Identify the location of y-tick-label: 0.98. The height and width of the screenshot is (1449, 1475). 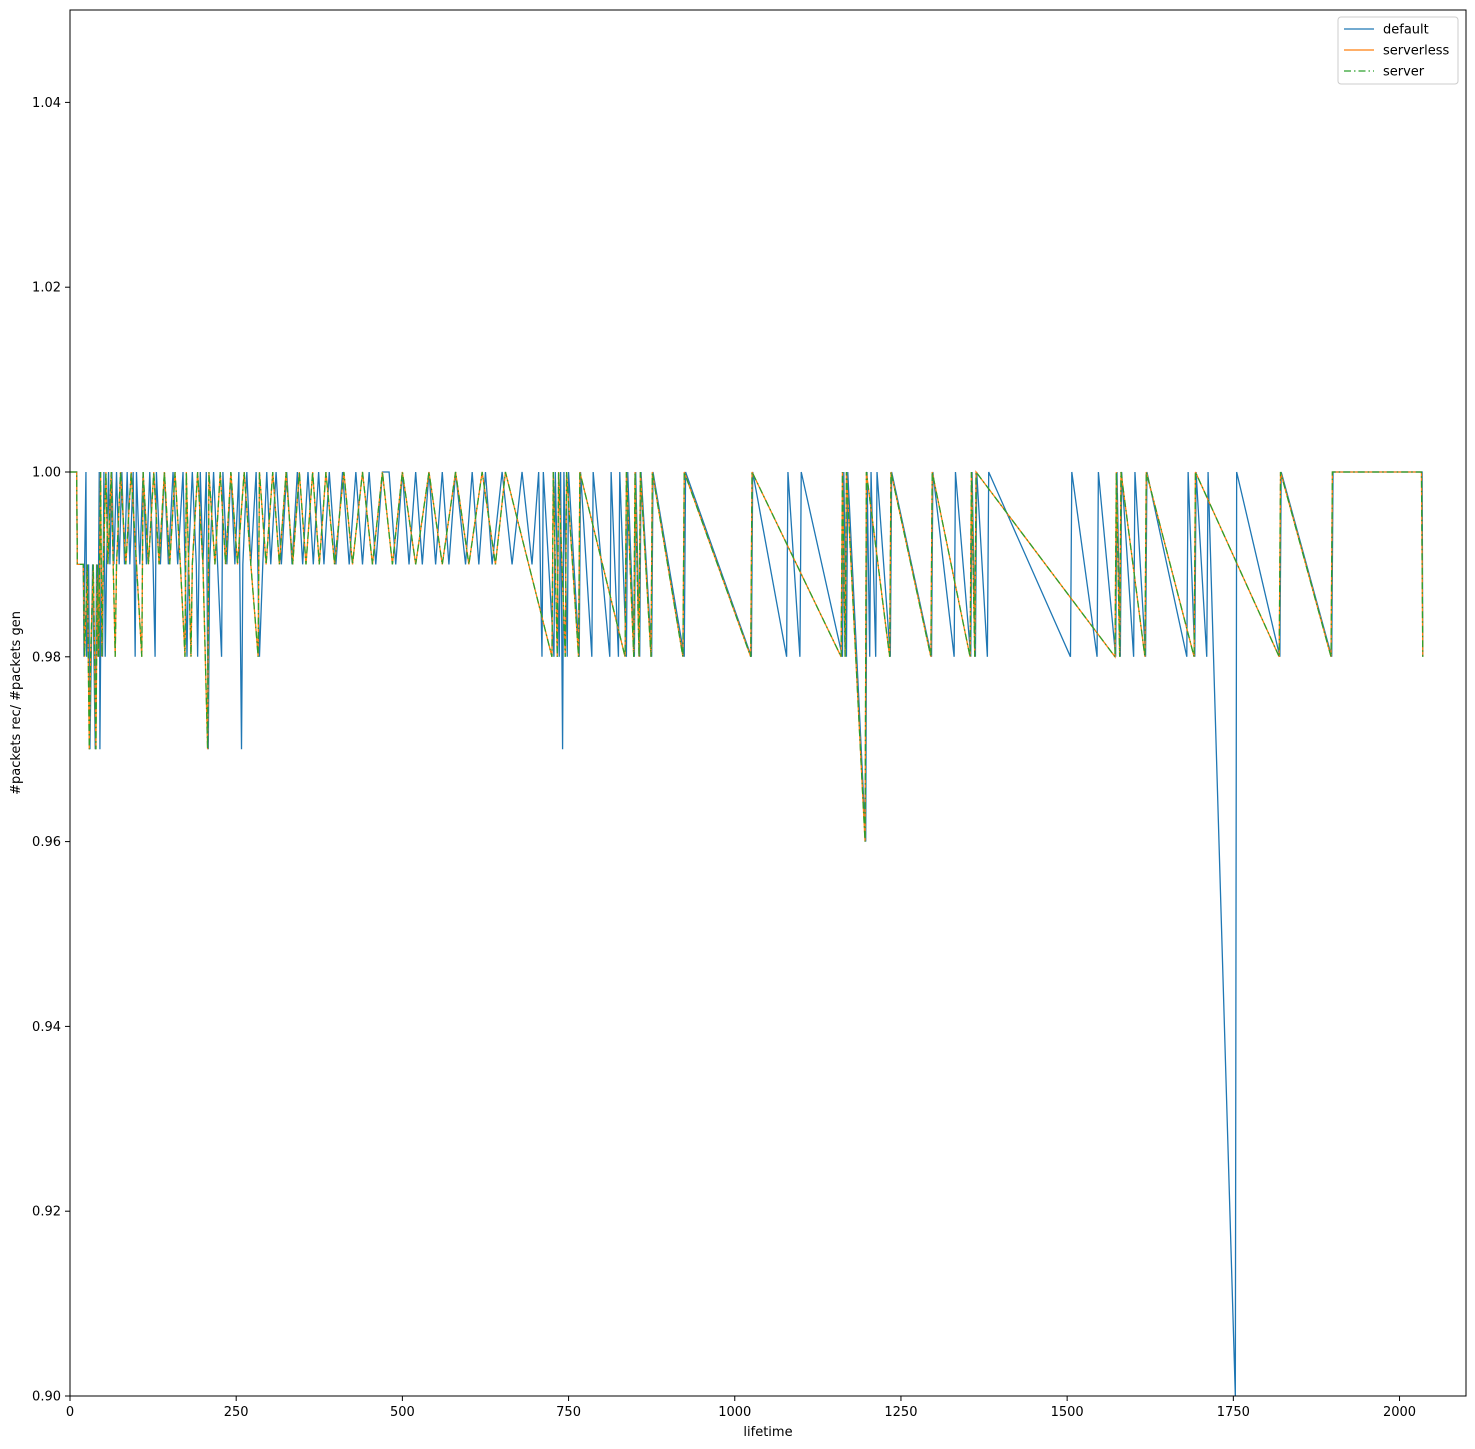
(46, 657).